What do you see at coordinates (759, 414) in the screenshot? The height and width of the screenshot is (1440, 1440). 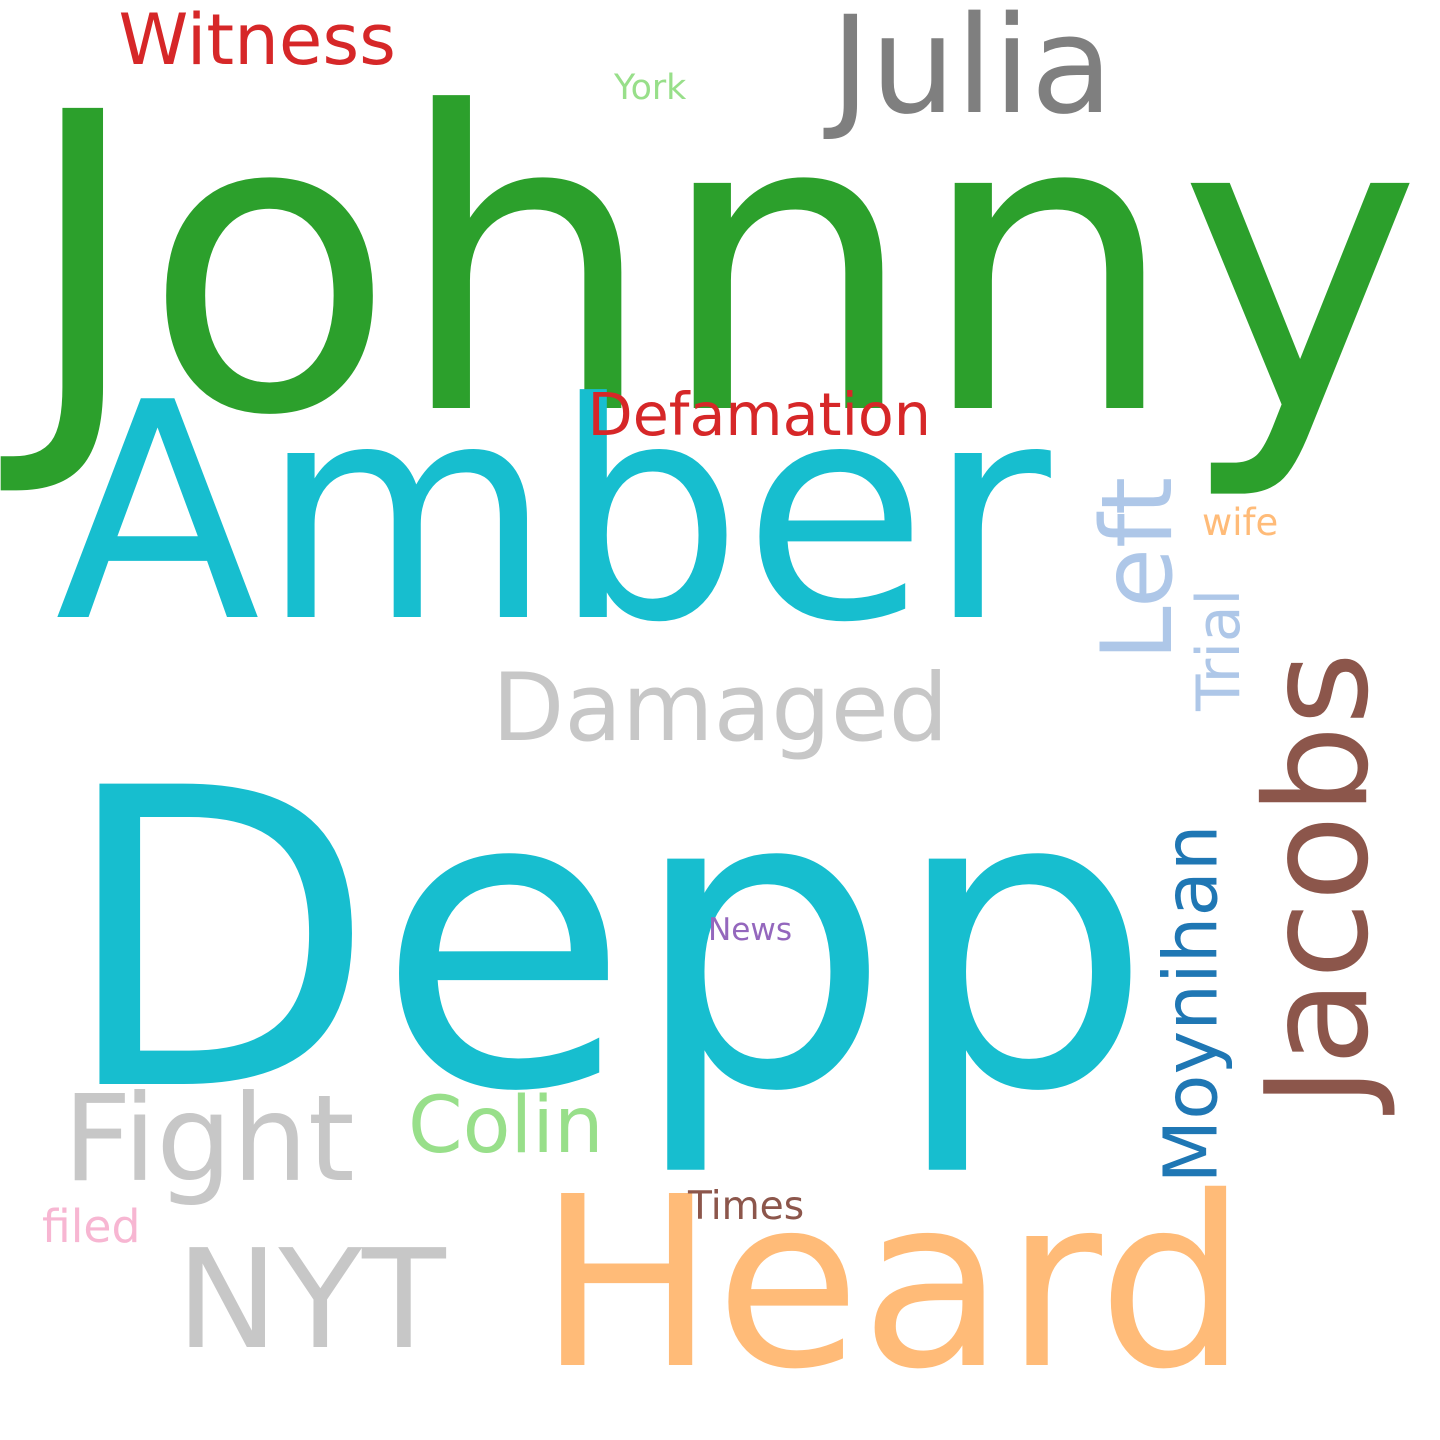 I see `word-defamation: Defamation` at bounding box center [759, 414].